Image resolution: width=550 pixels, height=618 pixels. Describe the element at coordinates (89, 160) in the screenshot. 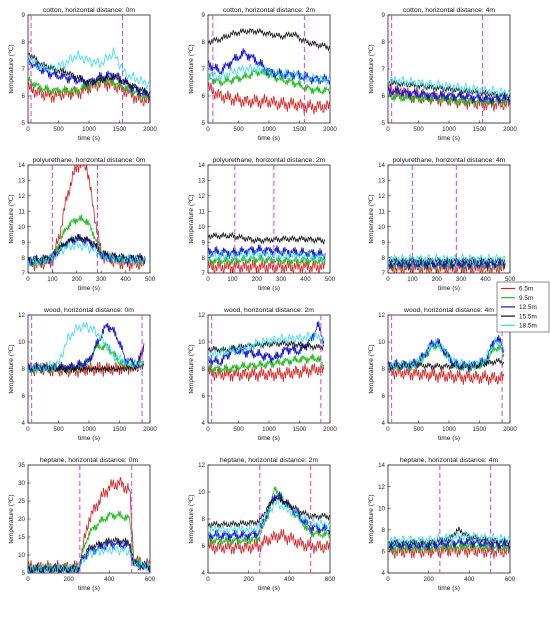

I see `panel-title: polyurethane, horizontal distance: 0m` at that location.